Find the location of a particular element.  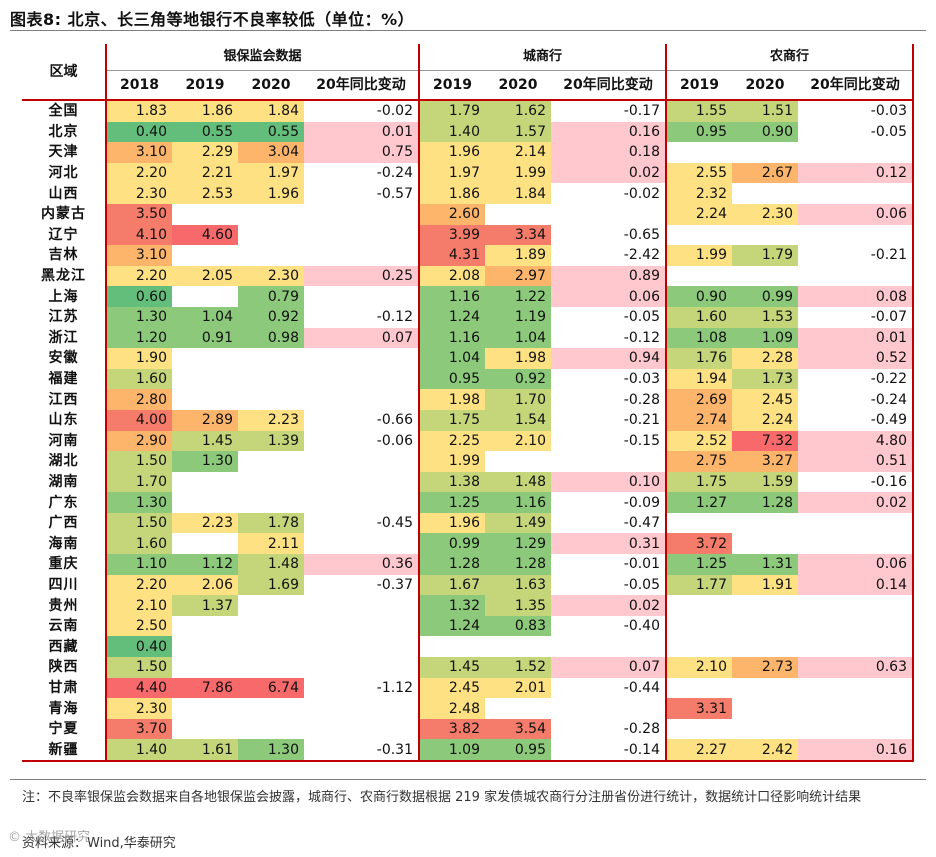

region-cell: 黑龙江 is located at coordinates (64, 276).